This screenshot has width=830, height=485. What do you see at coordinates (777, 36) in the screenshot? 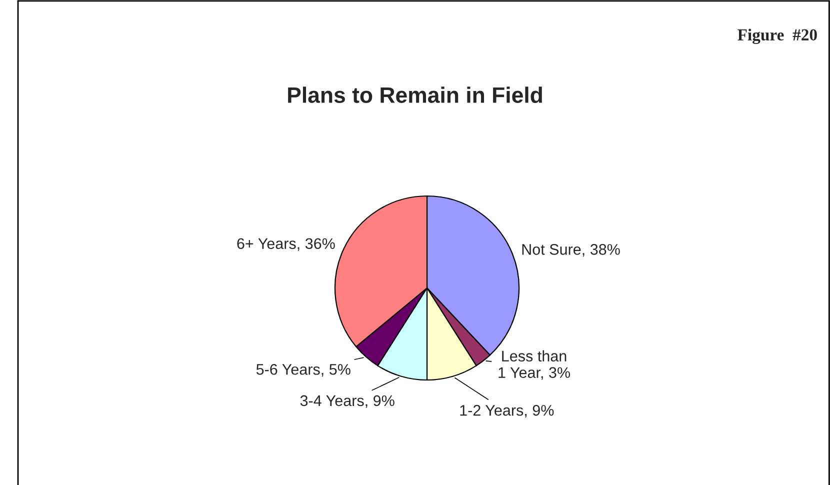
I see `text: Figure #20` at bounding box center [777, 36].